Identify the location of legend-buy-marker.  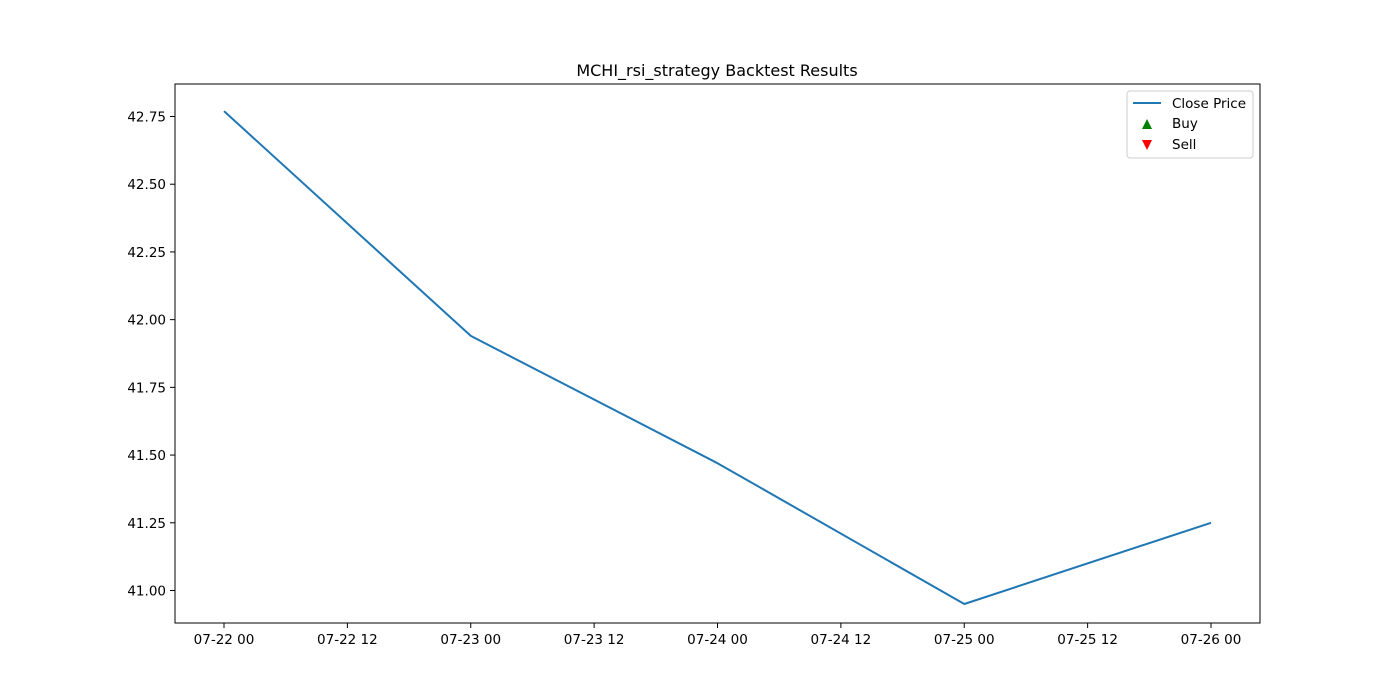
(1147, 124).